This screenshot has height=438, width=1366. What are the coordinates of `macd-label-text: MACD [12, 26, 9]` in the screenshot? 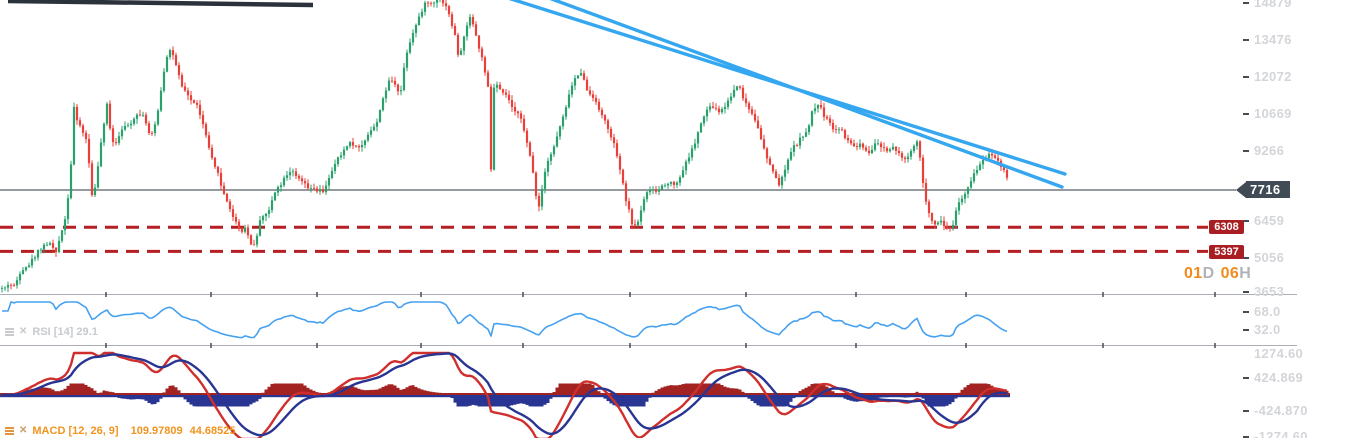 It's located at (75, 431).